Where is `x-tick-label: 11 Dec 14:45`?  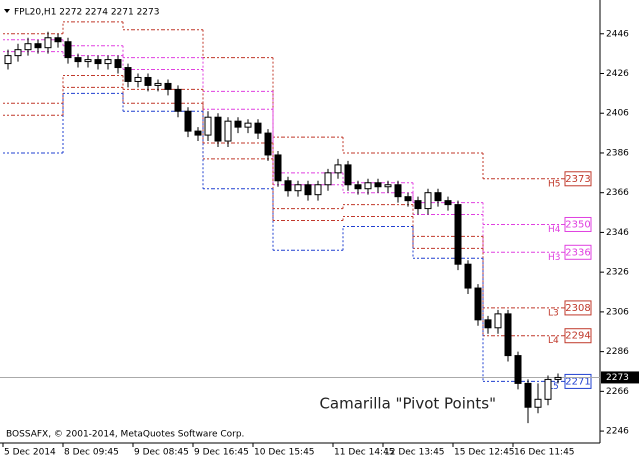 x-tick-label: 11 Dec 14:45 is located at coordinates (364, 453).